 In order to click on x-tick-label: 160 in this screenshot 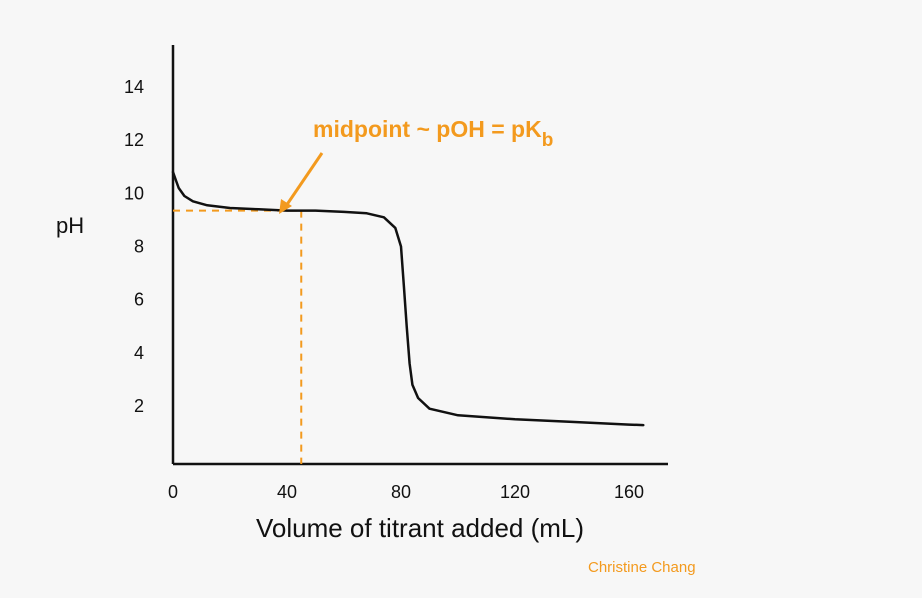, I will do `click(629, 492)`.